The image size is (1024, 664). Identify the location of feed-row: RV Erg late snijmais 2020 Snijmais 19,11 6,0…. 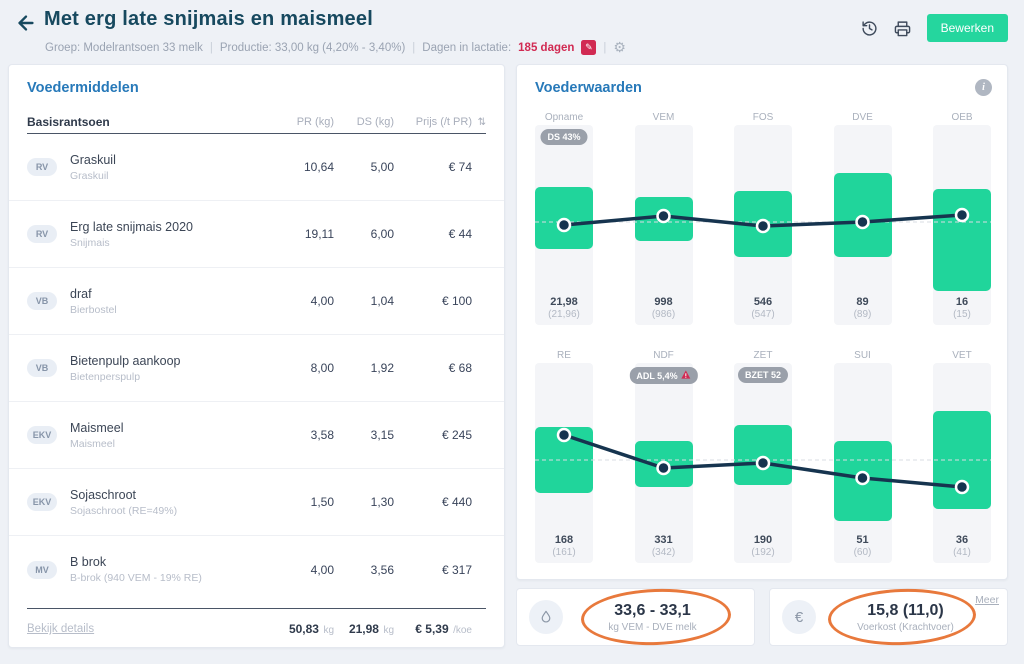
(256, 234).